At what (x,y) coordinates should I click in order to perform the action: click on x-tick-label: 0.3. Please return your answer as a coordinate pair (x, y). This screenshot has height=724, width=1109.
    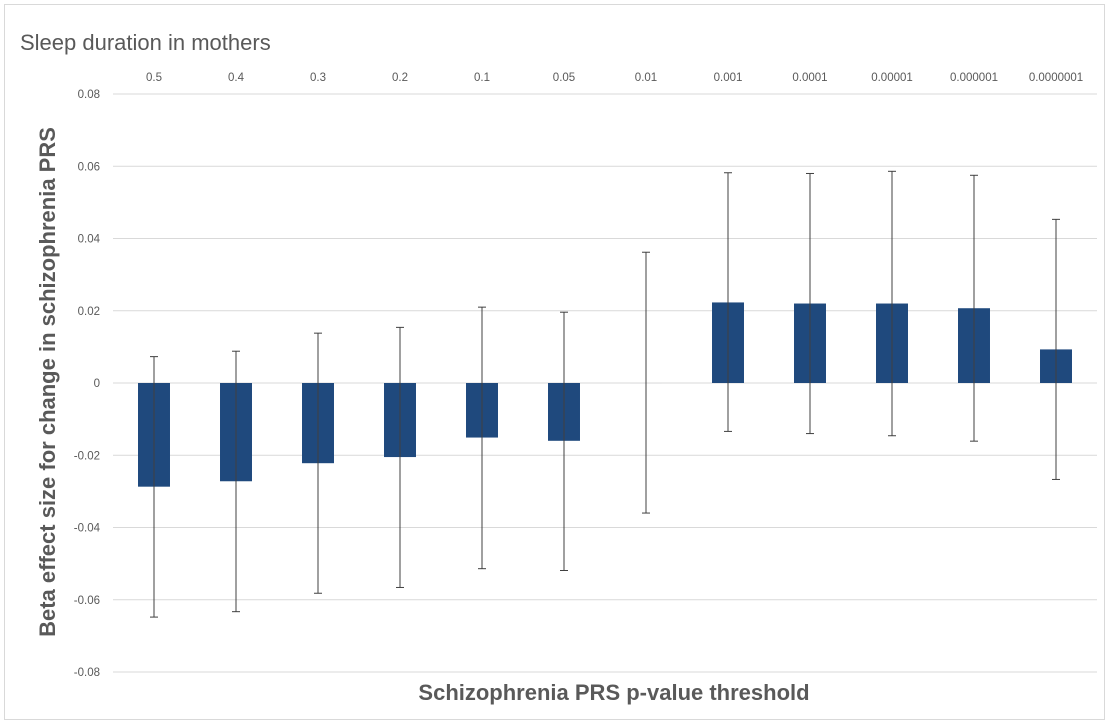
    Looking at the image, I should click on (318, 78).